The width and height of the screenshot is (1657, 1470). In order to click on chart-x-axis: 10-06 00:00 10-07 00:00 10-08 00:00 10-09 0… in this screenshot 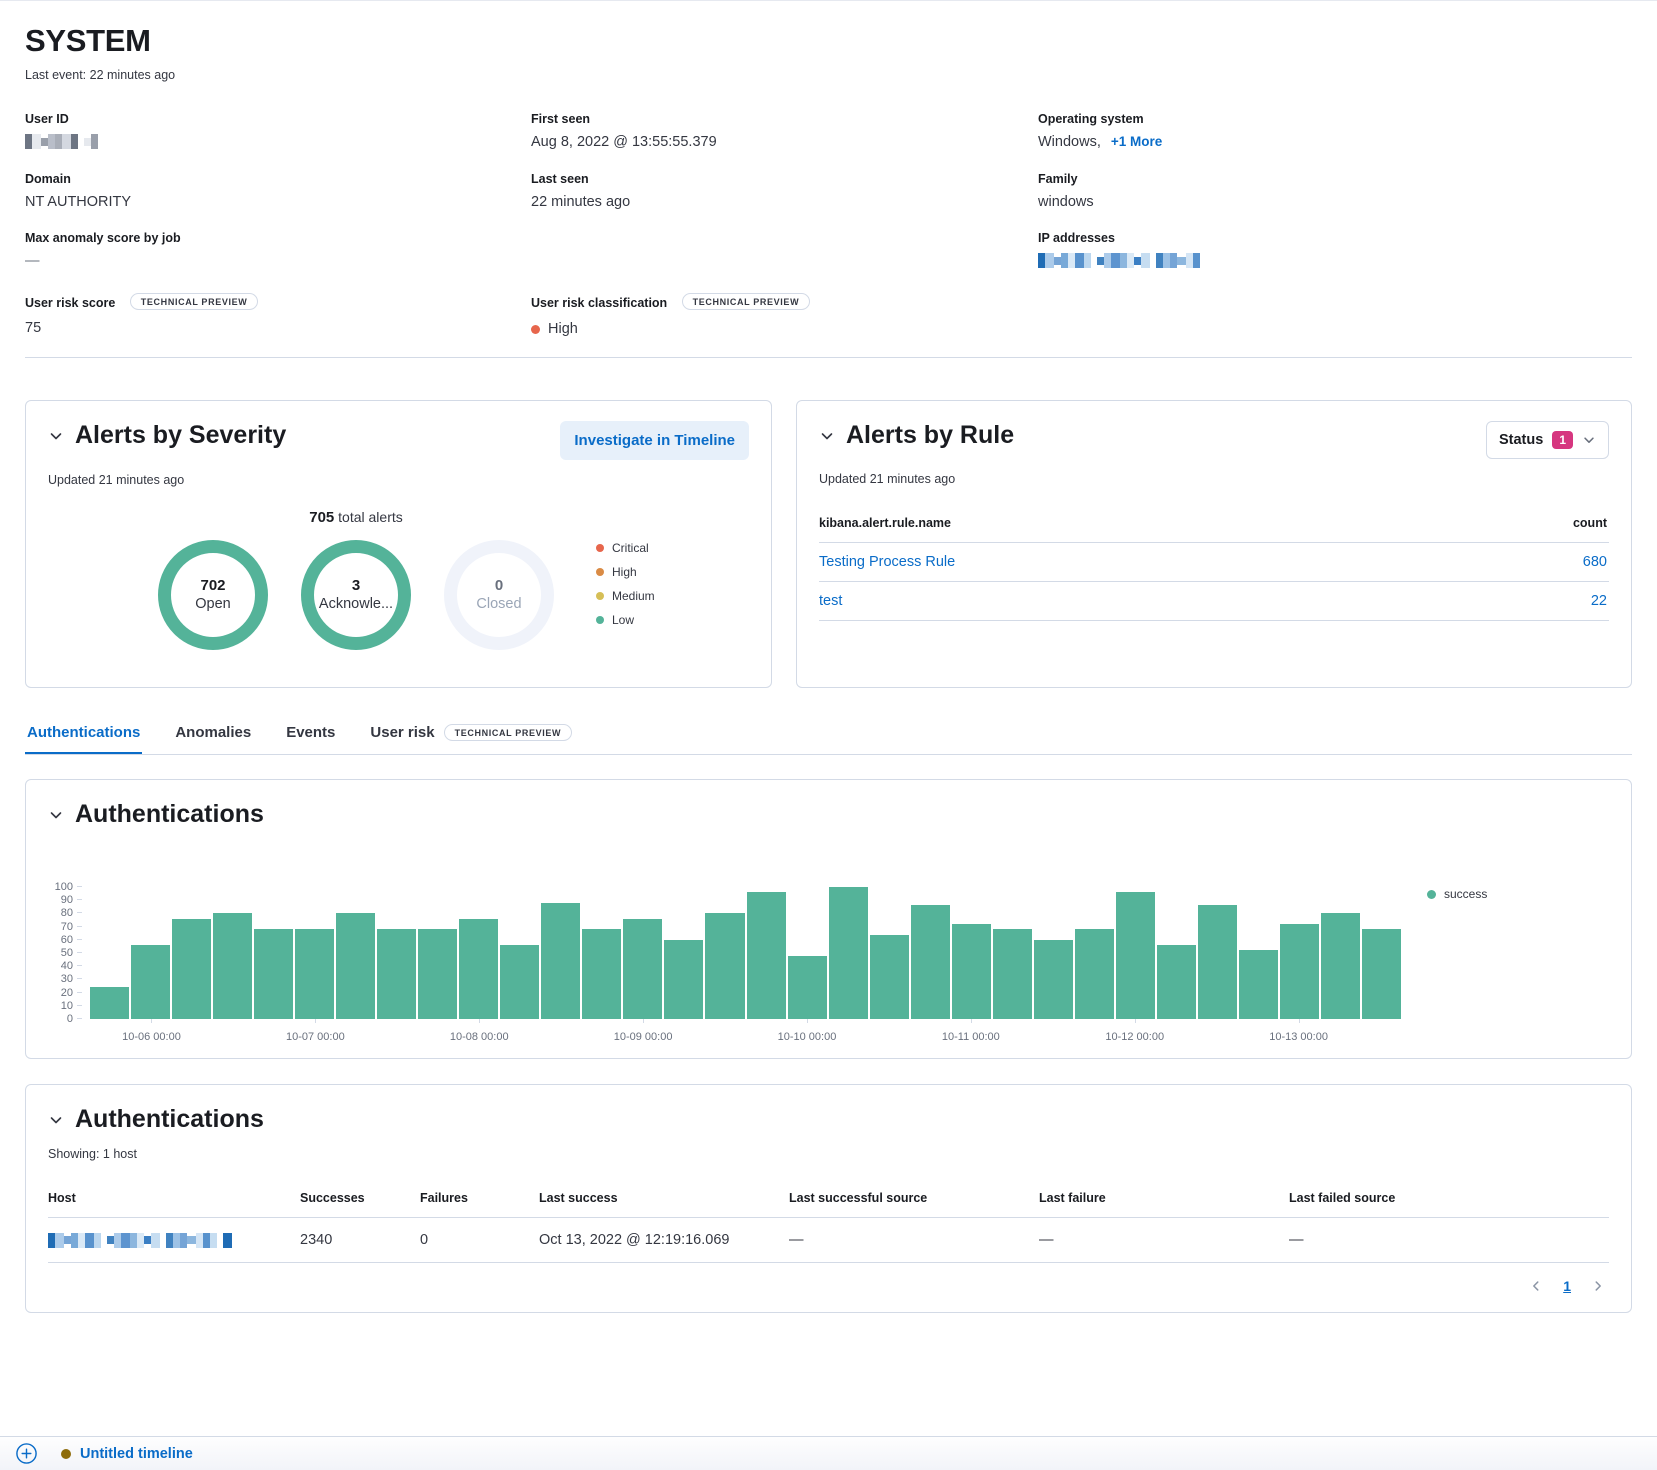, I will do `click(745, 1036)`.